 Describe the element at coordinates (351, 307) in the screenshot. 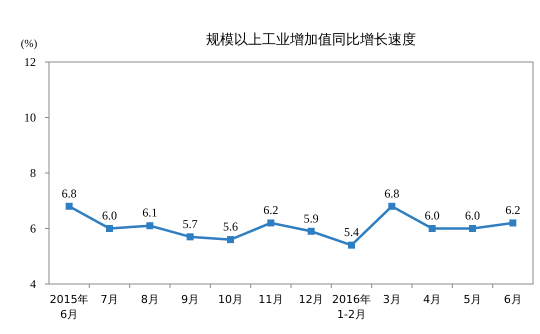

I see `x-tick-label: 2016年 1-2月` at that location.